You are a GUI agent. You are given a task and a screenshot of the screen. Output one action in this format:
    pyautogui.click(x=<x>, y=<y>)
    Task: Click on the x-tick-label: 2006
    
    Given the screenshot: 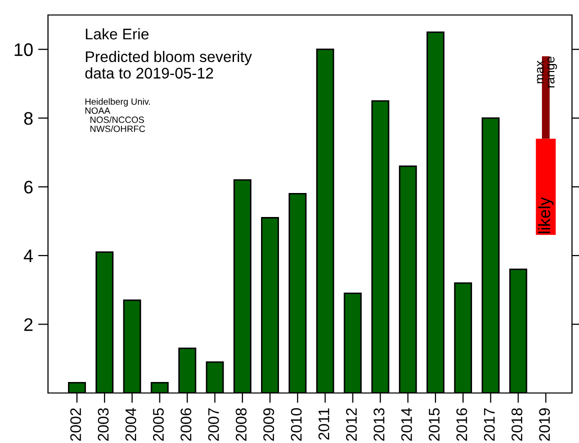 What is the action you would take?
    pyautogui.click(x=186, y=424)
    